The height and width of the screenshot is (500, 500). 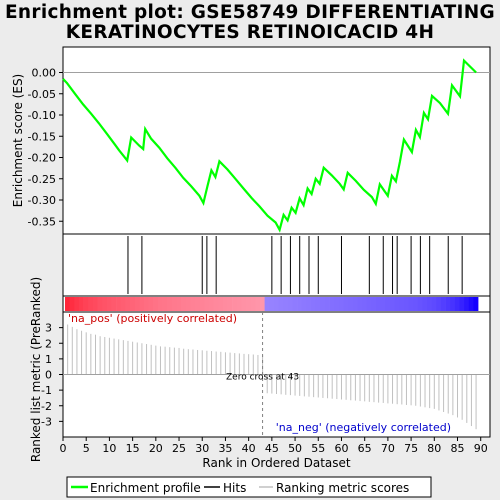 I want to click on es-y-tick-label: -0.10, so click(x=42, y=115).